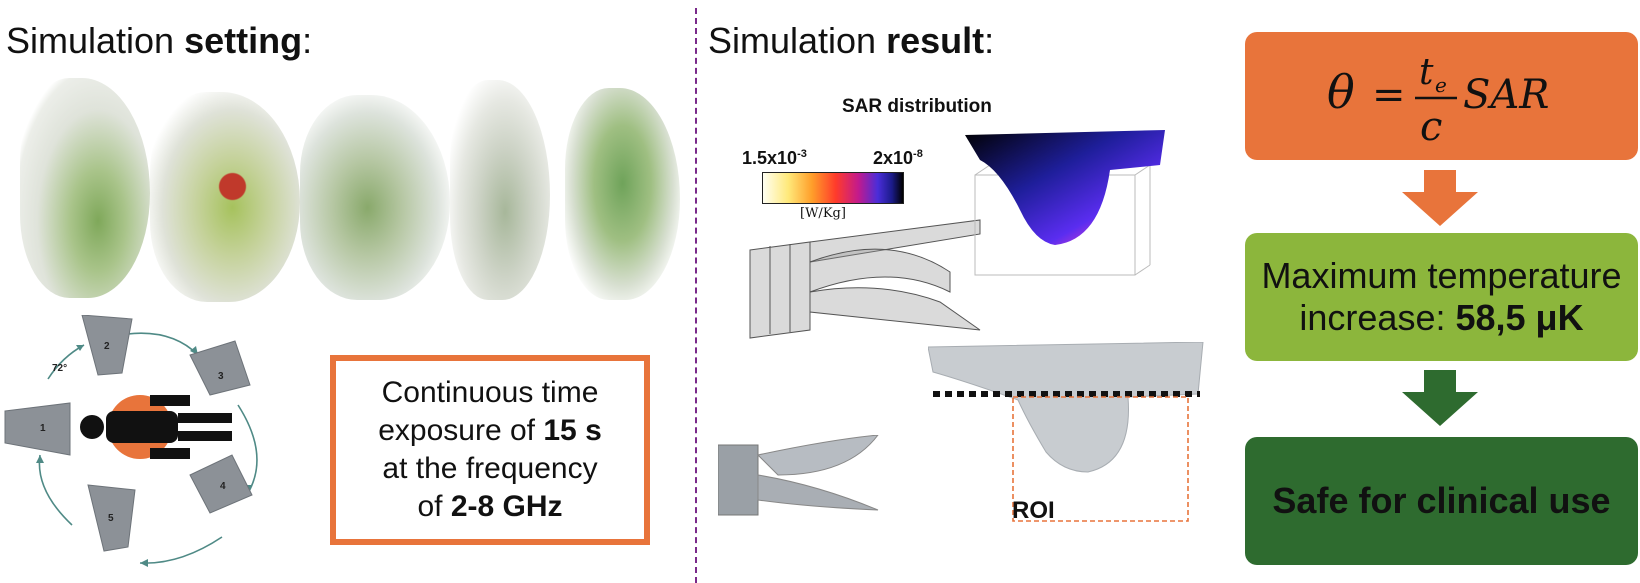 The width and height of the screenshot is (1640, 583). What do you see at coordinates (935, 40) in the screenshot?
I see `result-heading-bold: result` at bounding box center [935, 40].